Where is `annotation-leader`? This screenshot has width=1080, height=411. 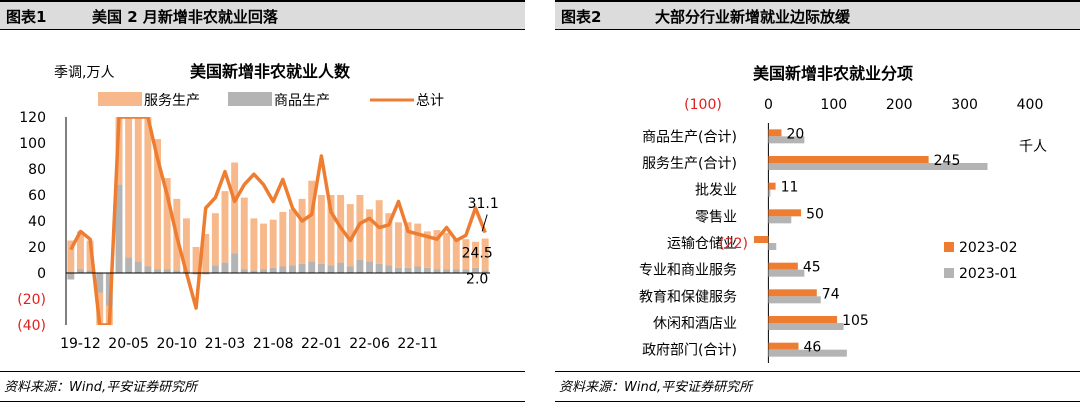 annotation-leader is located at coordinates (484, 223).